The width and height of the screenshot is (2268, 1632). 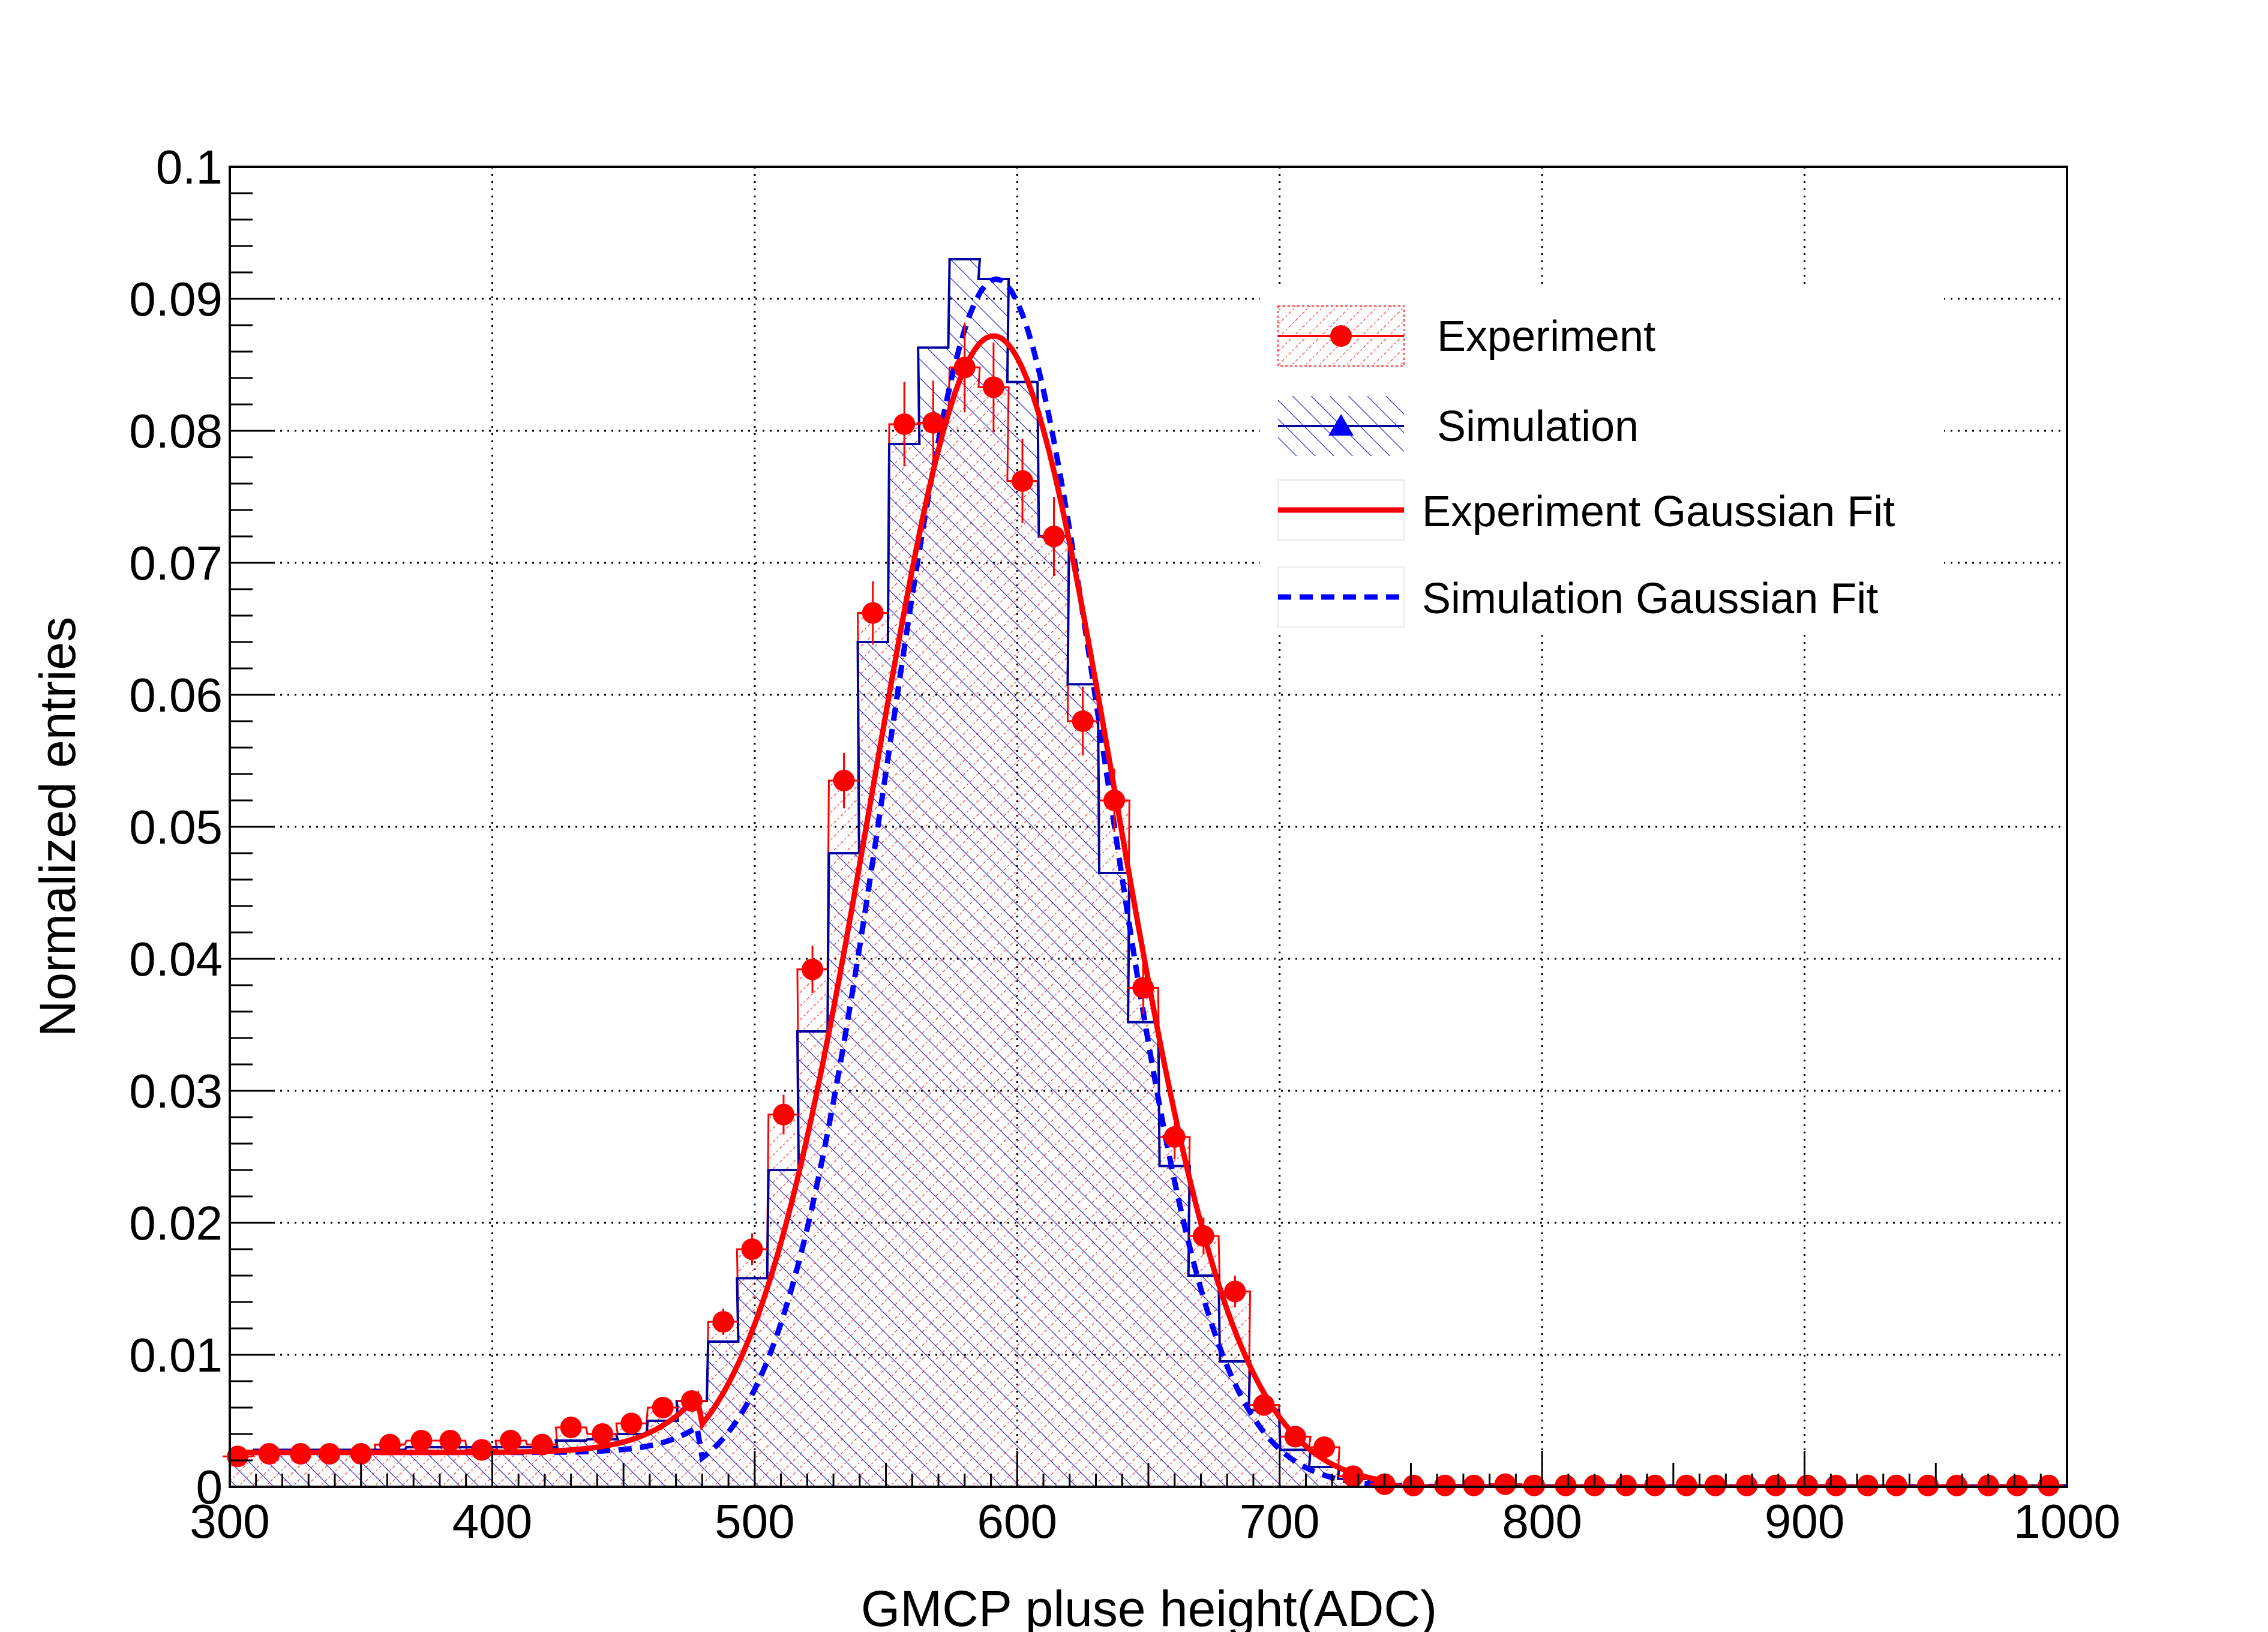 I want to click on legend-simulation-fit-label: Simulation Gaussian Fit, so click(x=1650, y=599).